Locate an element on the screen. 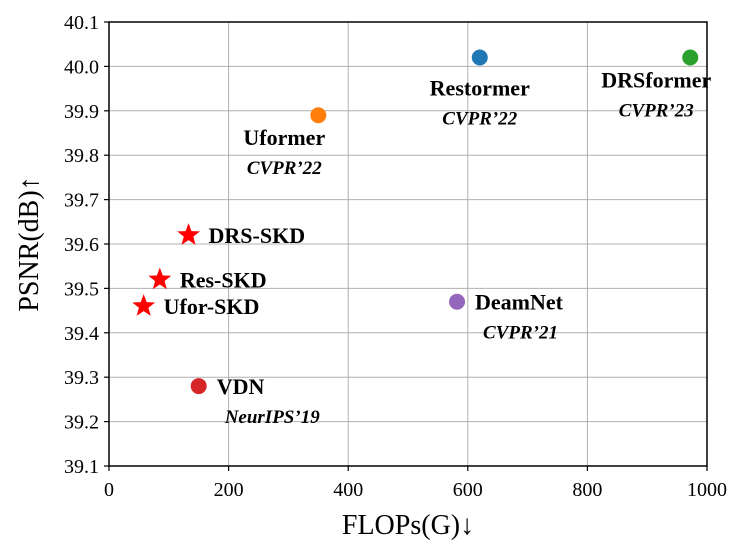 This screenshot has width=747, height=553. point-venue-deamnet: CVPR’21 is located at coordinates (520, 333).